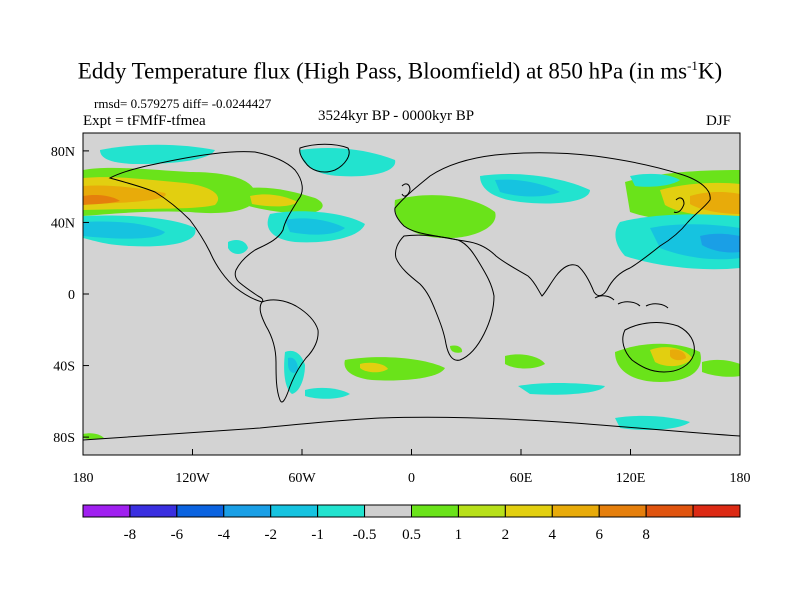 This screenshot has height=600, width=800. What do you see at coordinates (192, 478) in the screenshot?
I see `x-tick-label: 120W` at bounding box center [192, 478].